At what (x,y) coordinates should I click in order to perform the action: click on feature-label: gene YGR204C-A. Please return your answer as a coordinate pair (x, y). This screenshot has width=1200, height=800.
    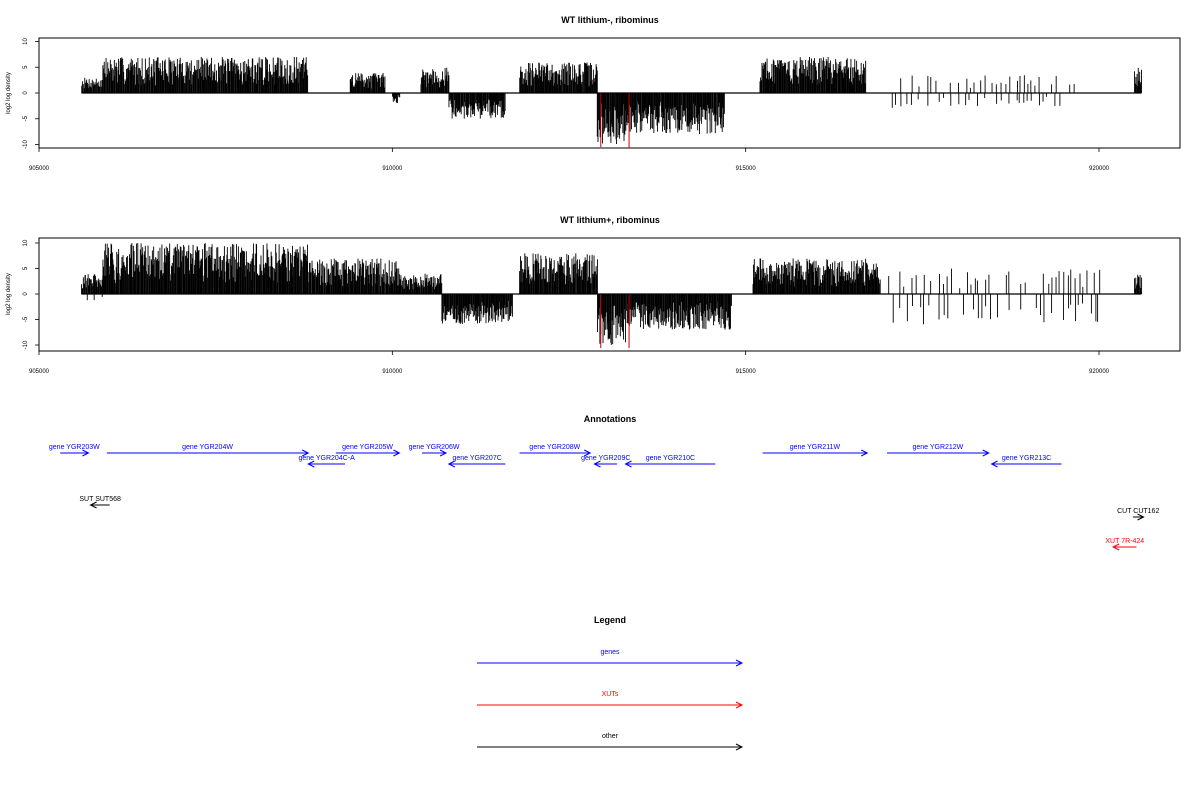
    Looking at the image, I should click on (326, 458).